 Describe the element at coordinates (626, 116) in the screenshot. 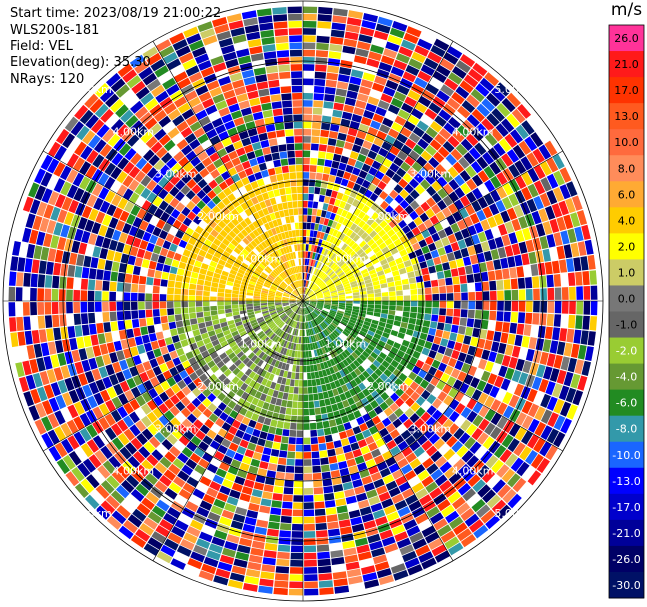

I see `colorbar-tick-label: 13.0` at that location.